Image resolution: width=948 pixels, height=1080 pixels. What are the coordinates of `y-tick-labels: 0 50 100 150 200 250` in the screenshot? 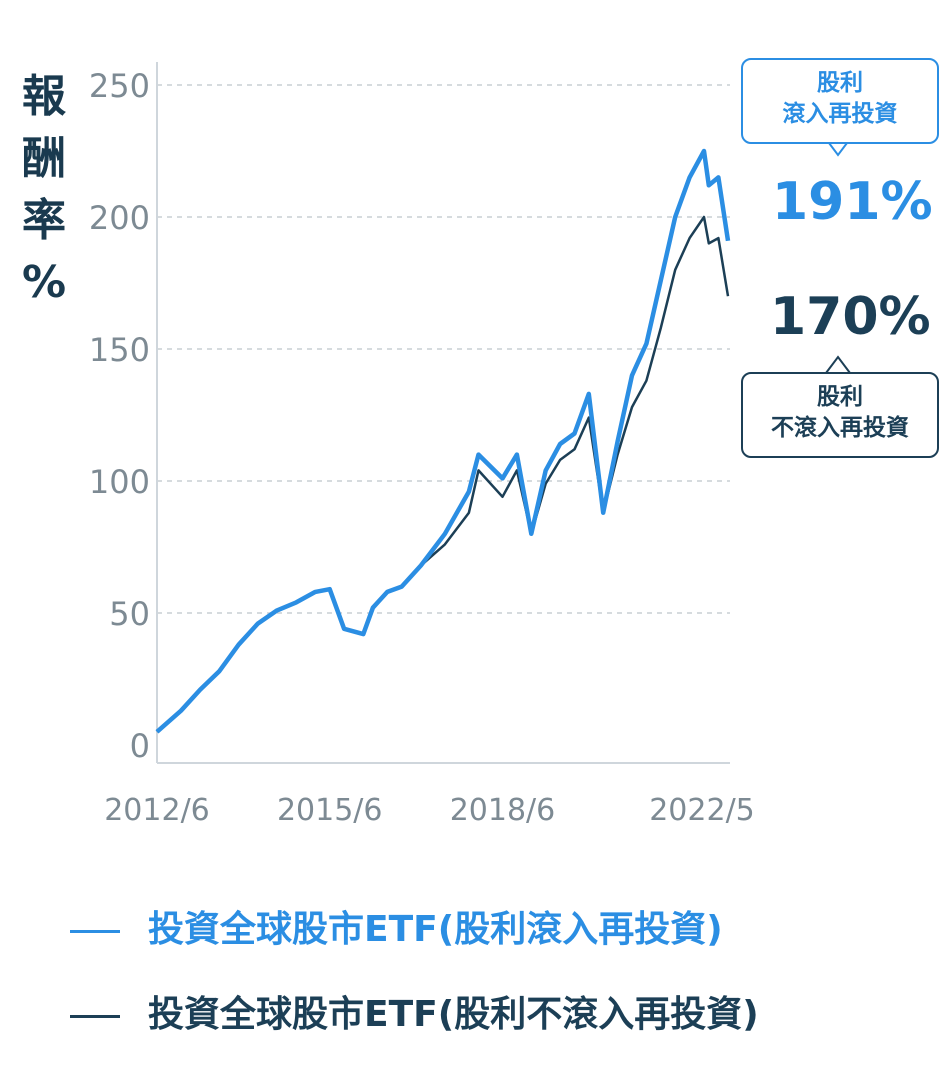 It's located at (119, 416).